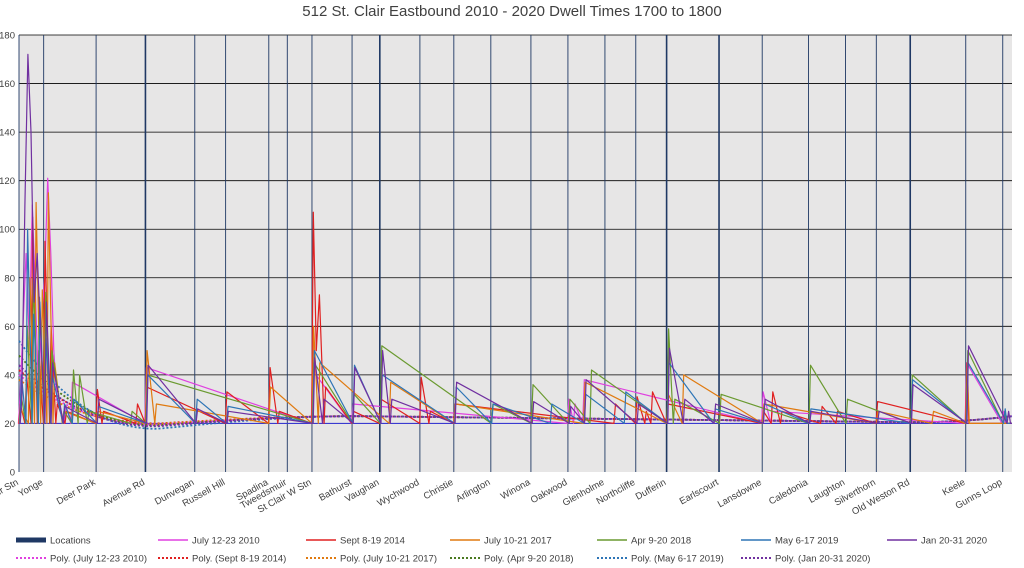 The width and height of the screenshot is (1024, 568). Describe the element at coordinates (529, 559) in the screenshot. I see `legend-label-row2-3: Poly. (Apr 9-20 2018)` at that location.